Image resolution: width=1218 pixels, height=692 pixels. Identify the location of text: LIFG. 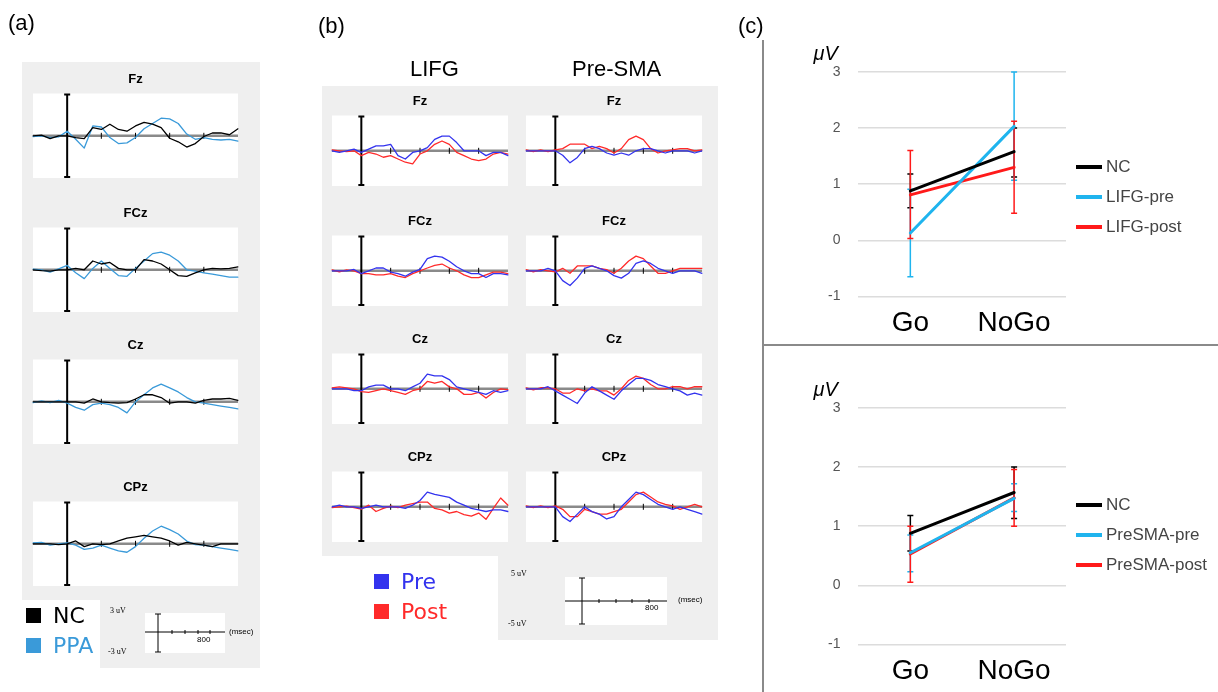
(434, 68).